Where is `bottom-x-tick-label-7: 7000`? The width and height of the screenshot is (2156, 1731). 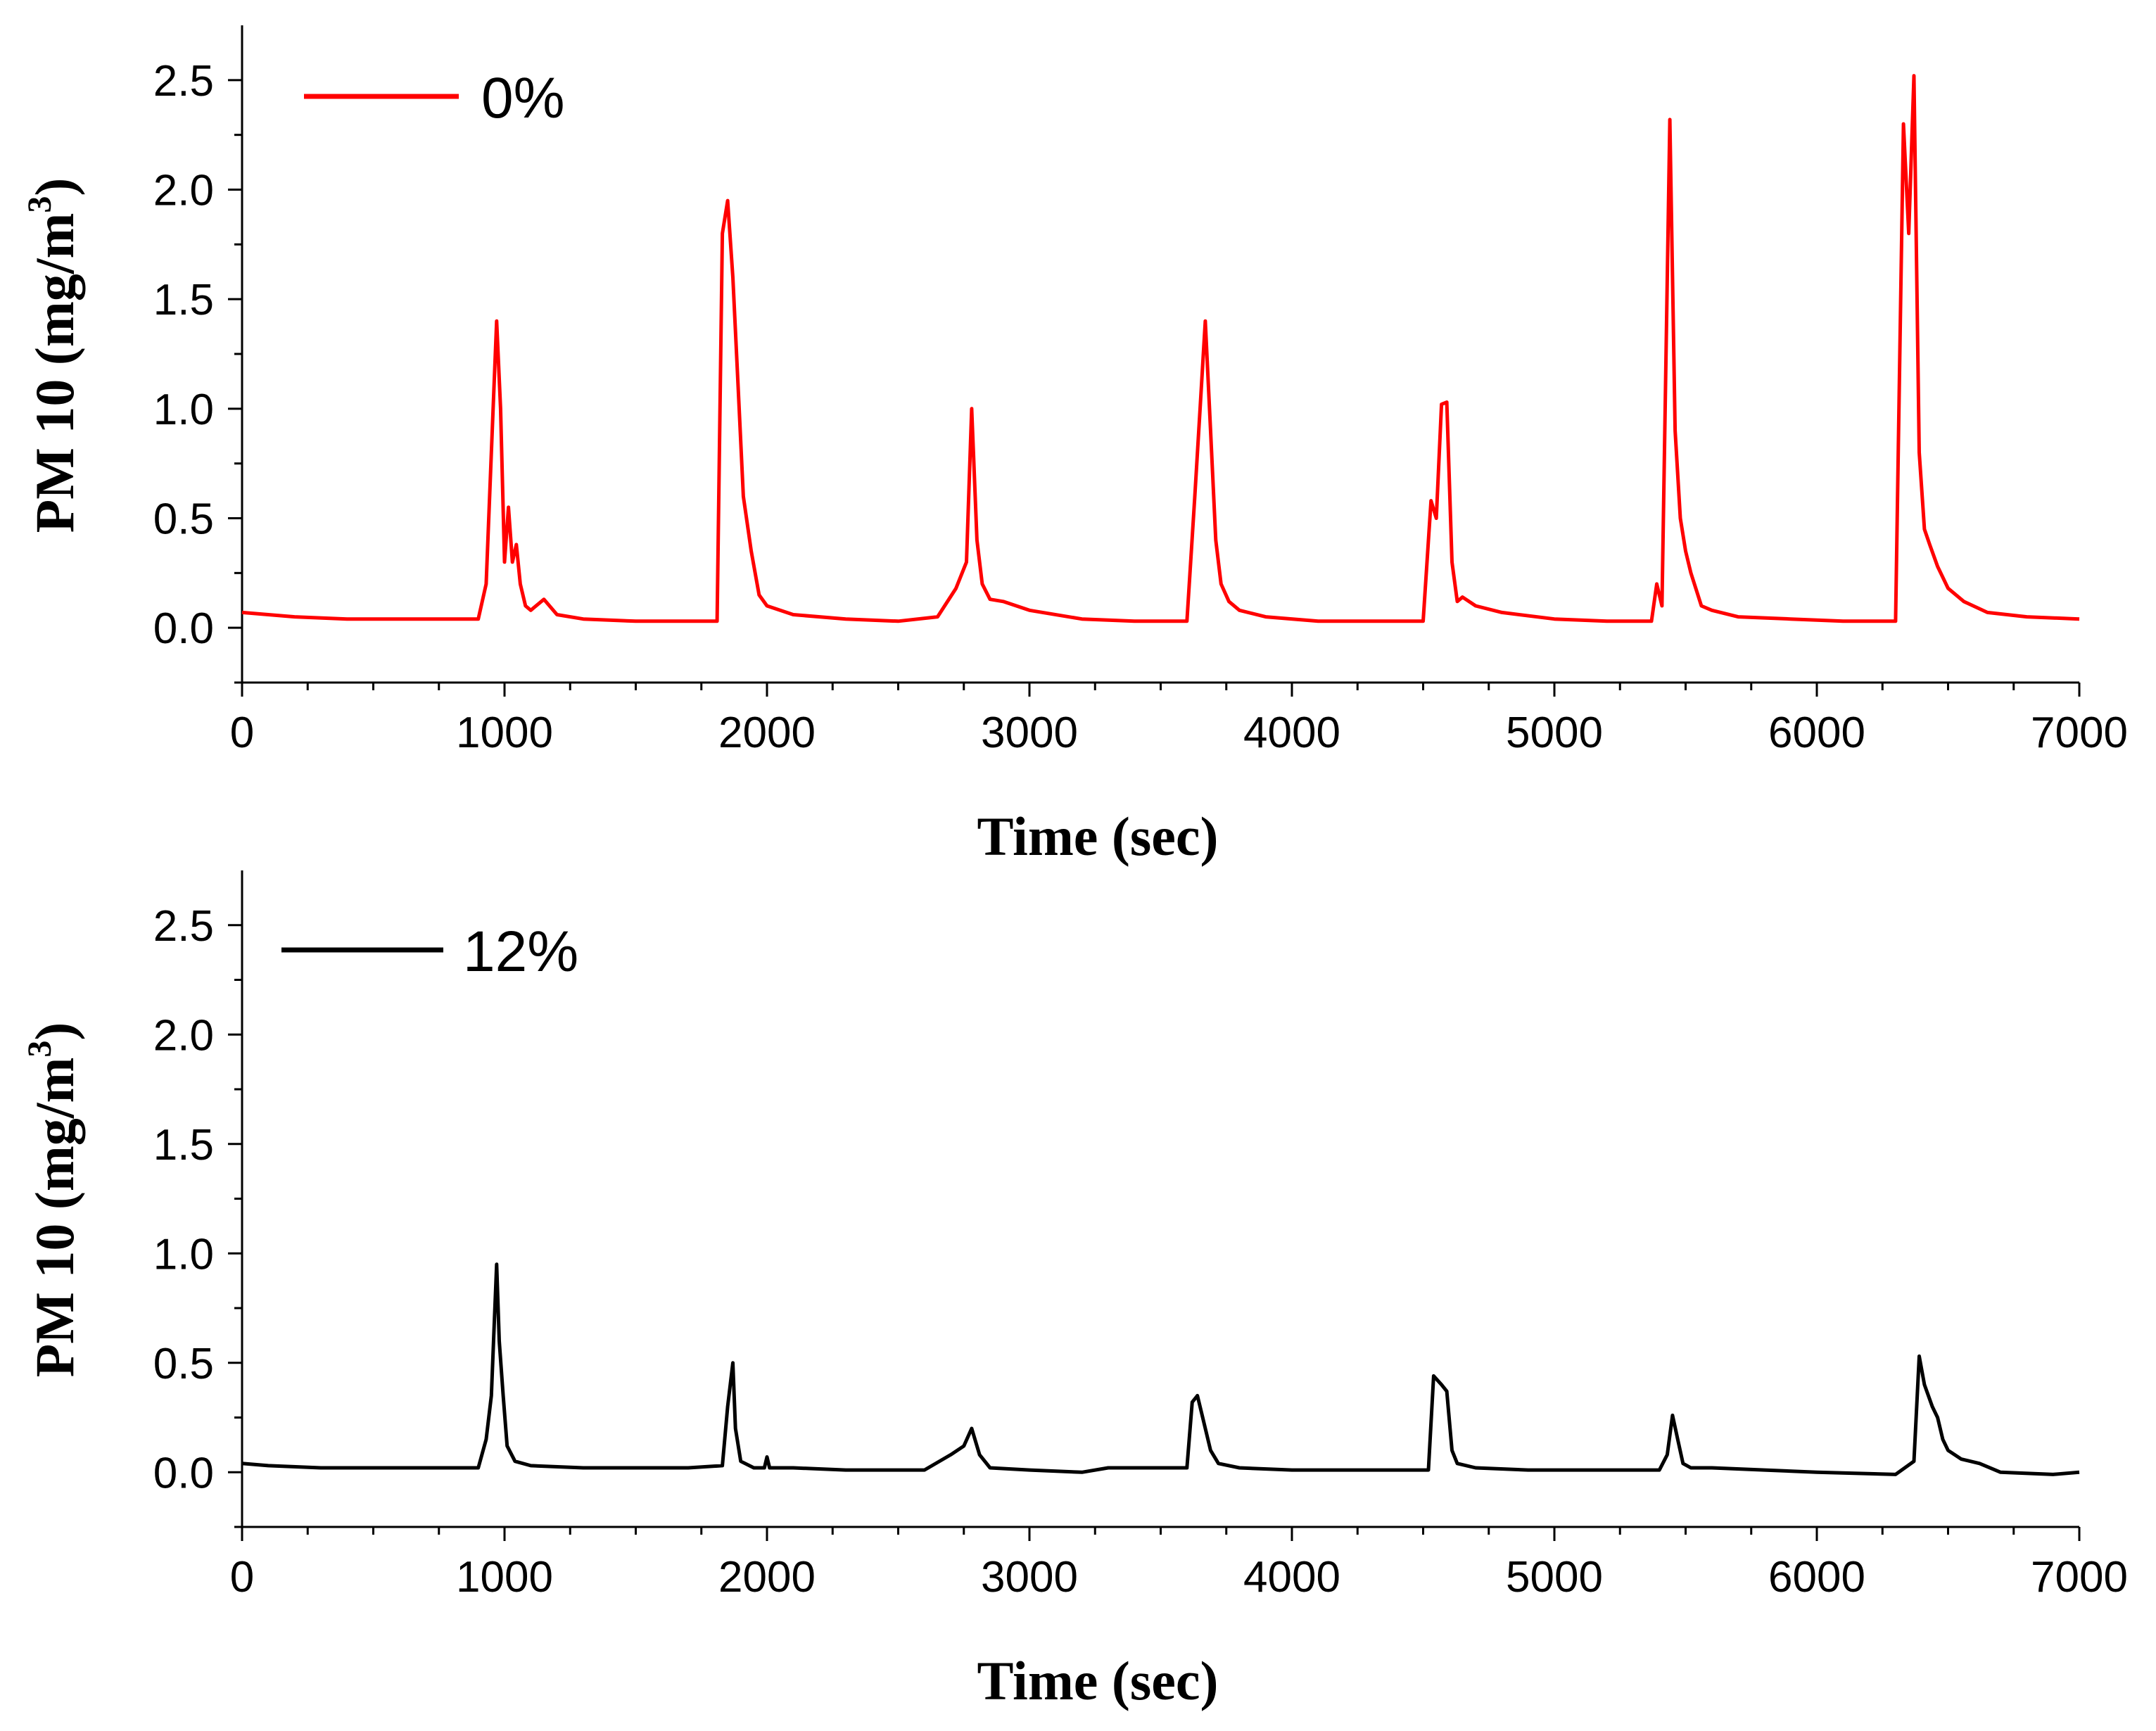
bottom-x-tick-label-7: 7000 is located at coordinates (2079, 1577).